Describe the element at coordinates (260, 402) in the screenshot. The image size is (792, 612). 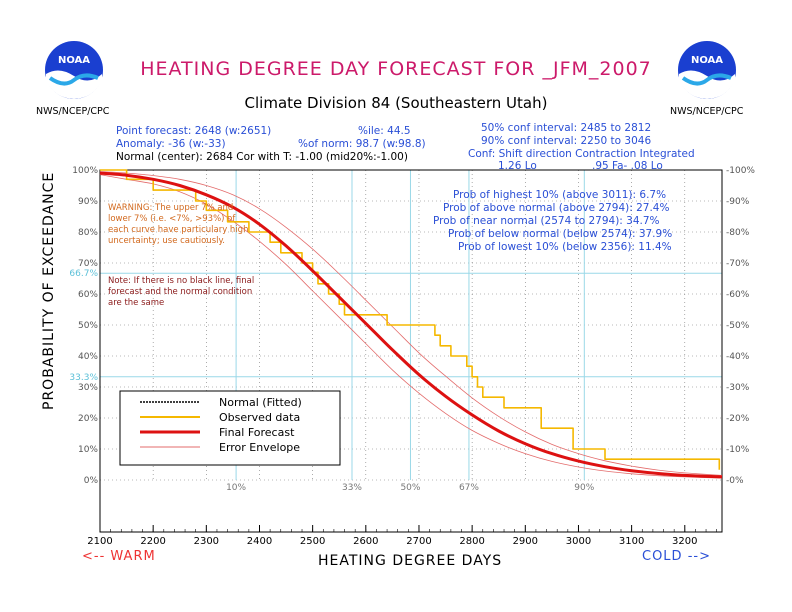
I see `legend-entry: Normal (Fitted)` at that location.